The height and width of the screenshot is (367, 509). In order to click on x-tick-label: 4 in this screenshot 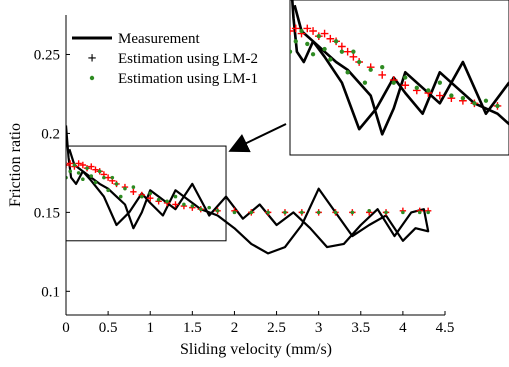, I will do `click(403, 328)`.